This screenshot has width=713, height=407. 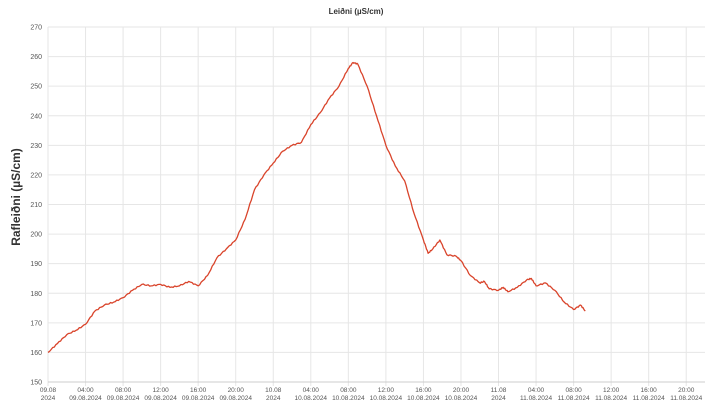 I want to click on y-tick-label: 170, so click(x=36, y=323).